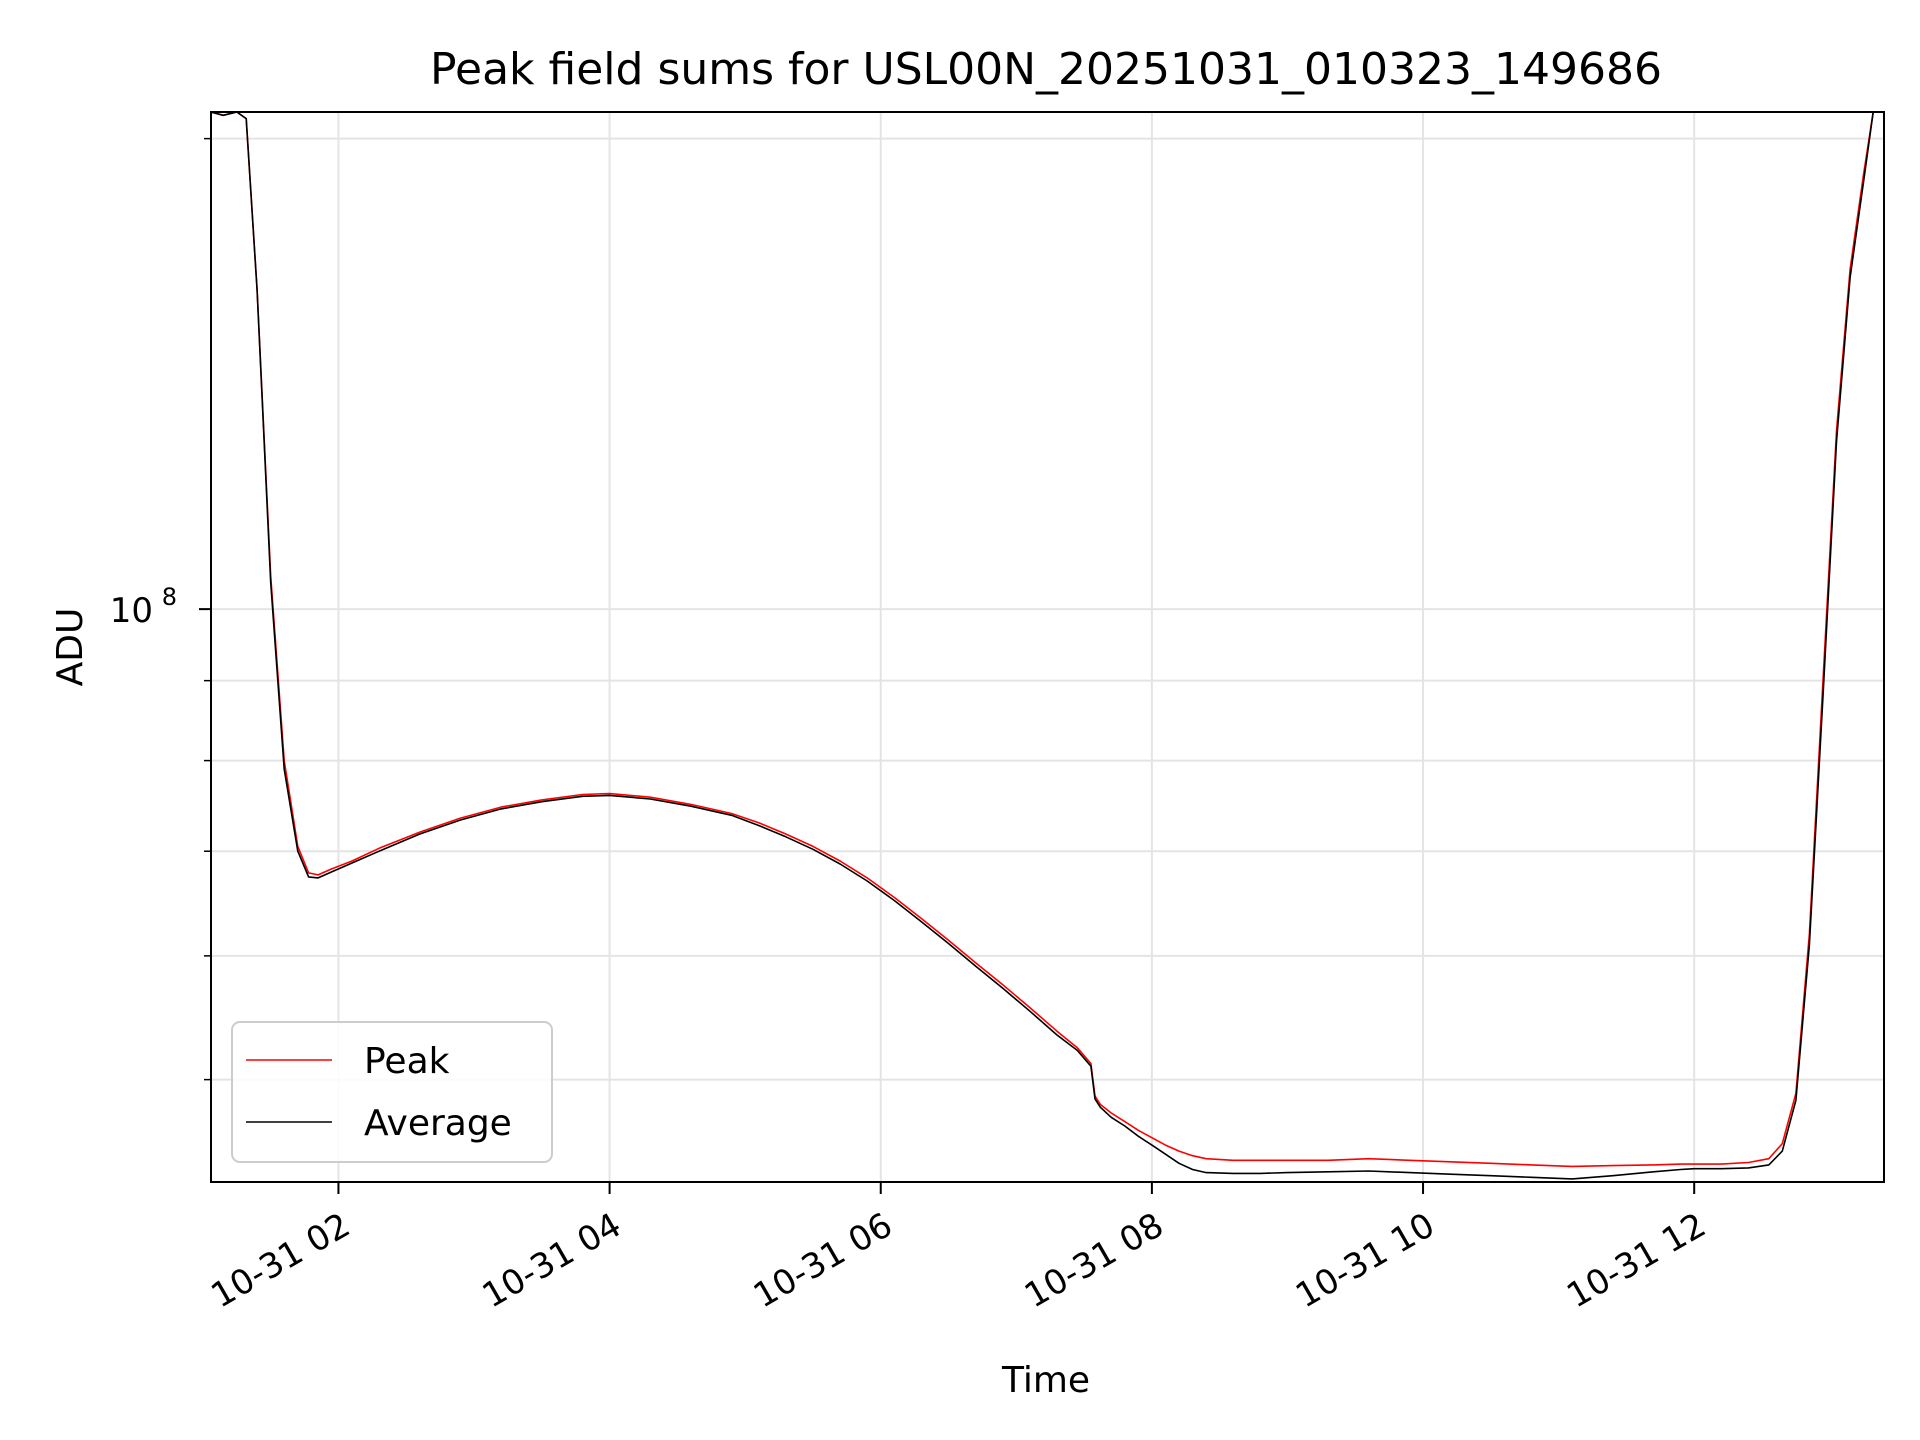 The height and width of the screenshot is (1440, 1920). I want to click on y-axis-label: ADU, so click(70, 647).